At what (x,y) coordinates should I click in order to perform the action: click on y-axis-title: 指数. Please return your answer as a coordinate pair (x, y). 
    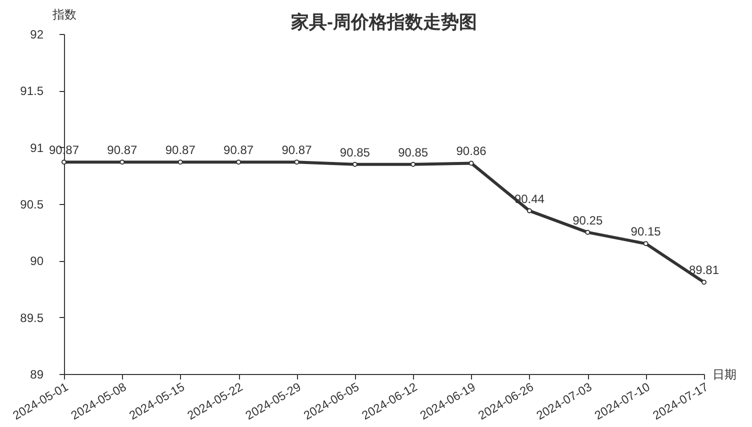
    Looking at the image, I should click on (64, 15).